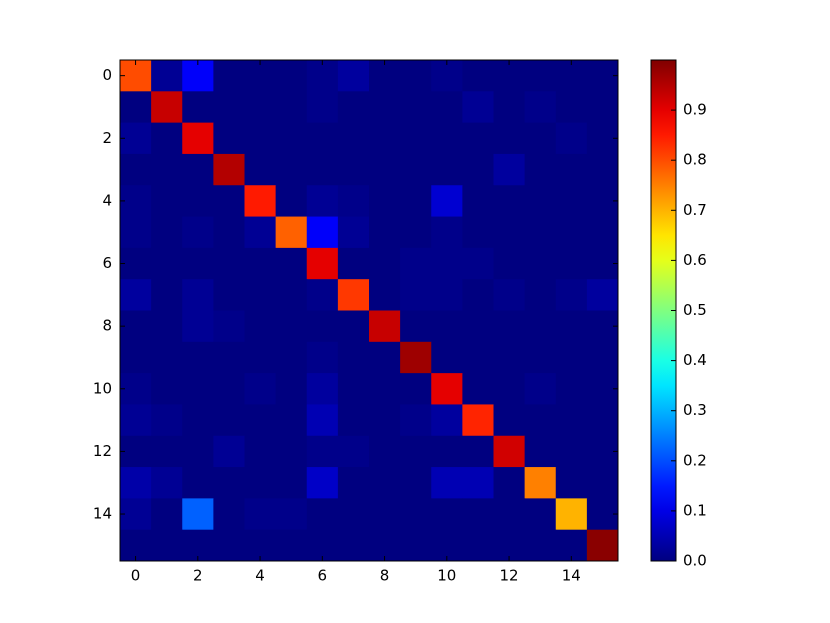 This screenshot has height=623, width=830. Describe the element at coordinates (385, 576) in the screenshot. I see `x-tick-label: 8` at that location.